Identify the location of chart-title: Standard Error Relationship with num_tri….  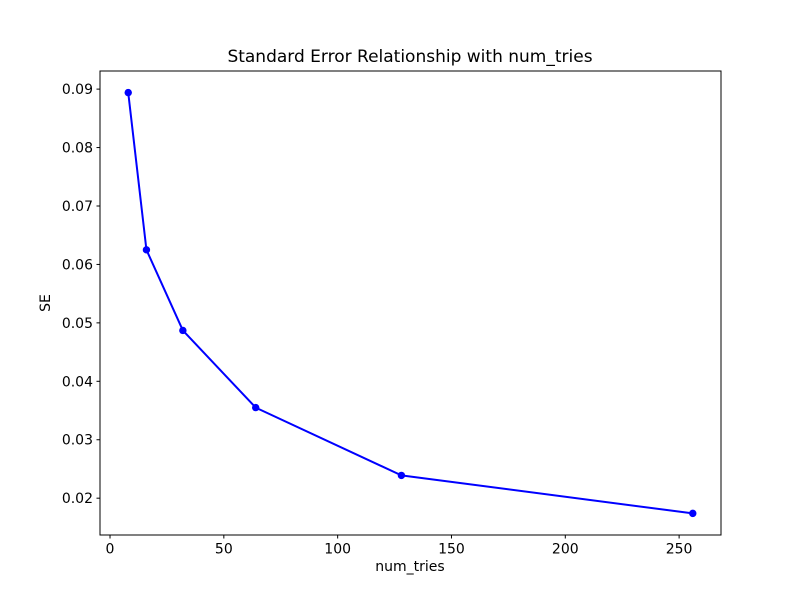
(409, 57).